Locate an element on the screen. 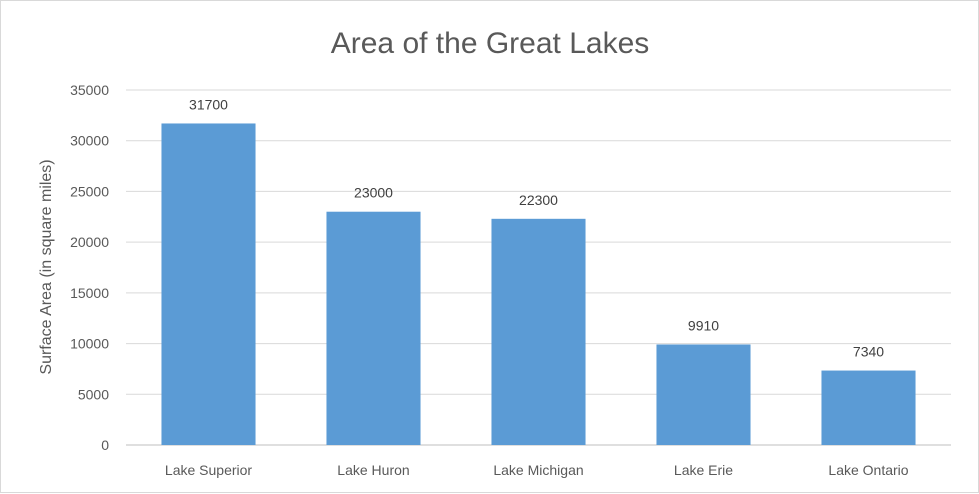 The image size is (979, 494). y-tick-label: 5000 is located at coordinates (93, 394).